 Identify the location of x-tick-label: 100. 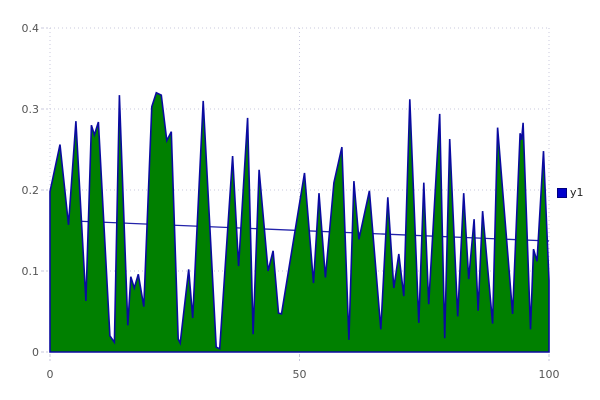
(549, 374).